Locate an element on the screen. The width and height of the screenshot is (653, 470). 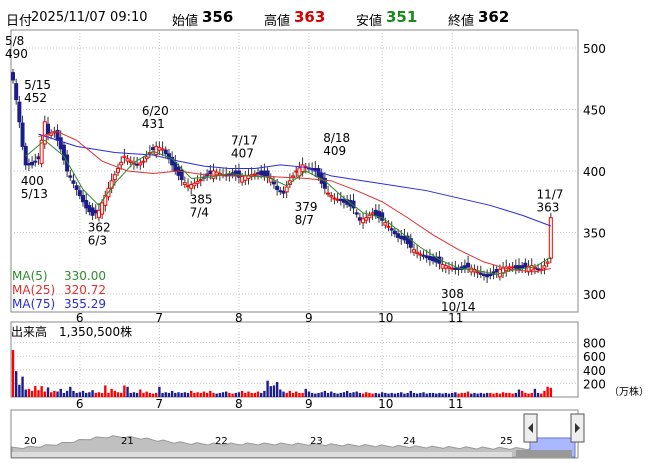
annotation-value: 379 is located at coordinates (306, 207).